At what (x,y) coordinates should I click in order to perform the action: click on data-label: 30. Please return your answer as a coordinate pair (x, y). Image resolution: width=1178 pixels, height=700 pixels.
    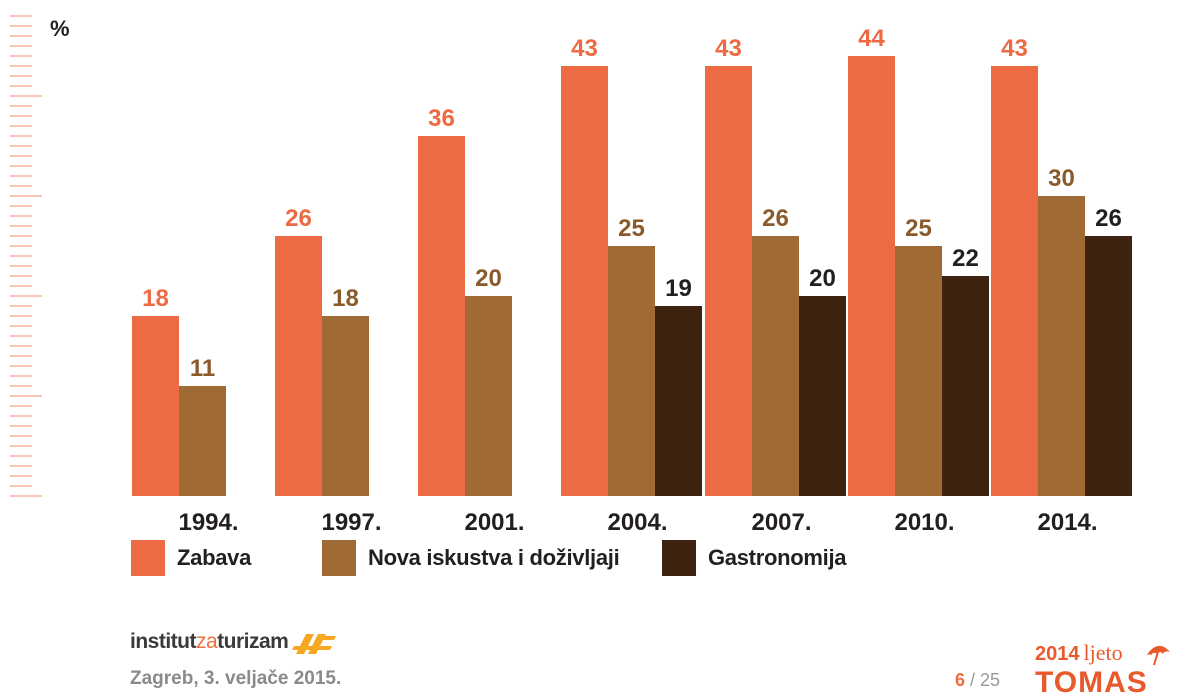
    Looking at the image, I should click on (1061, 178).